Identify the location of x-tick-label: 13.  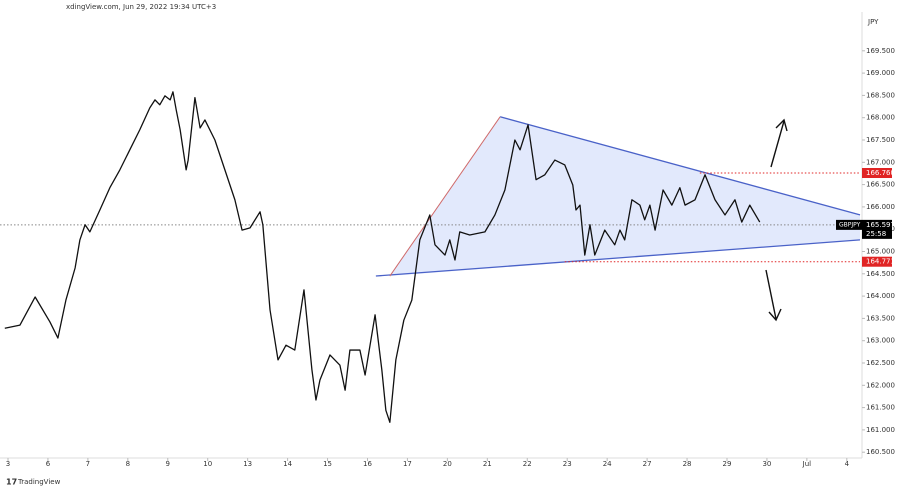
(247, 464).